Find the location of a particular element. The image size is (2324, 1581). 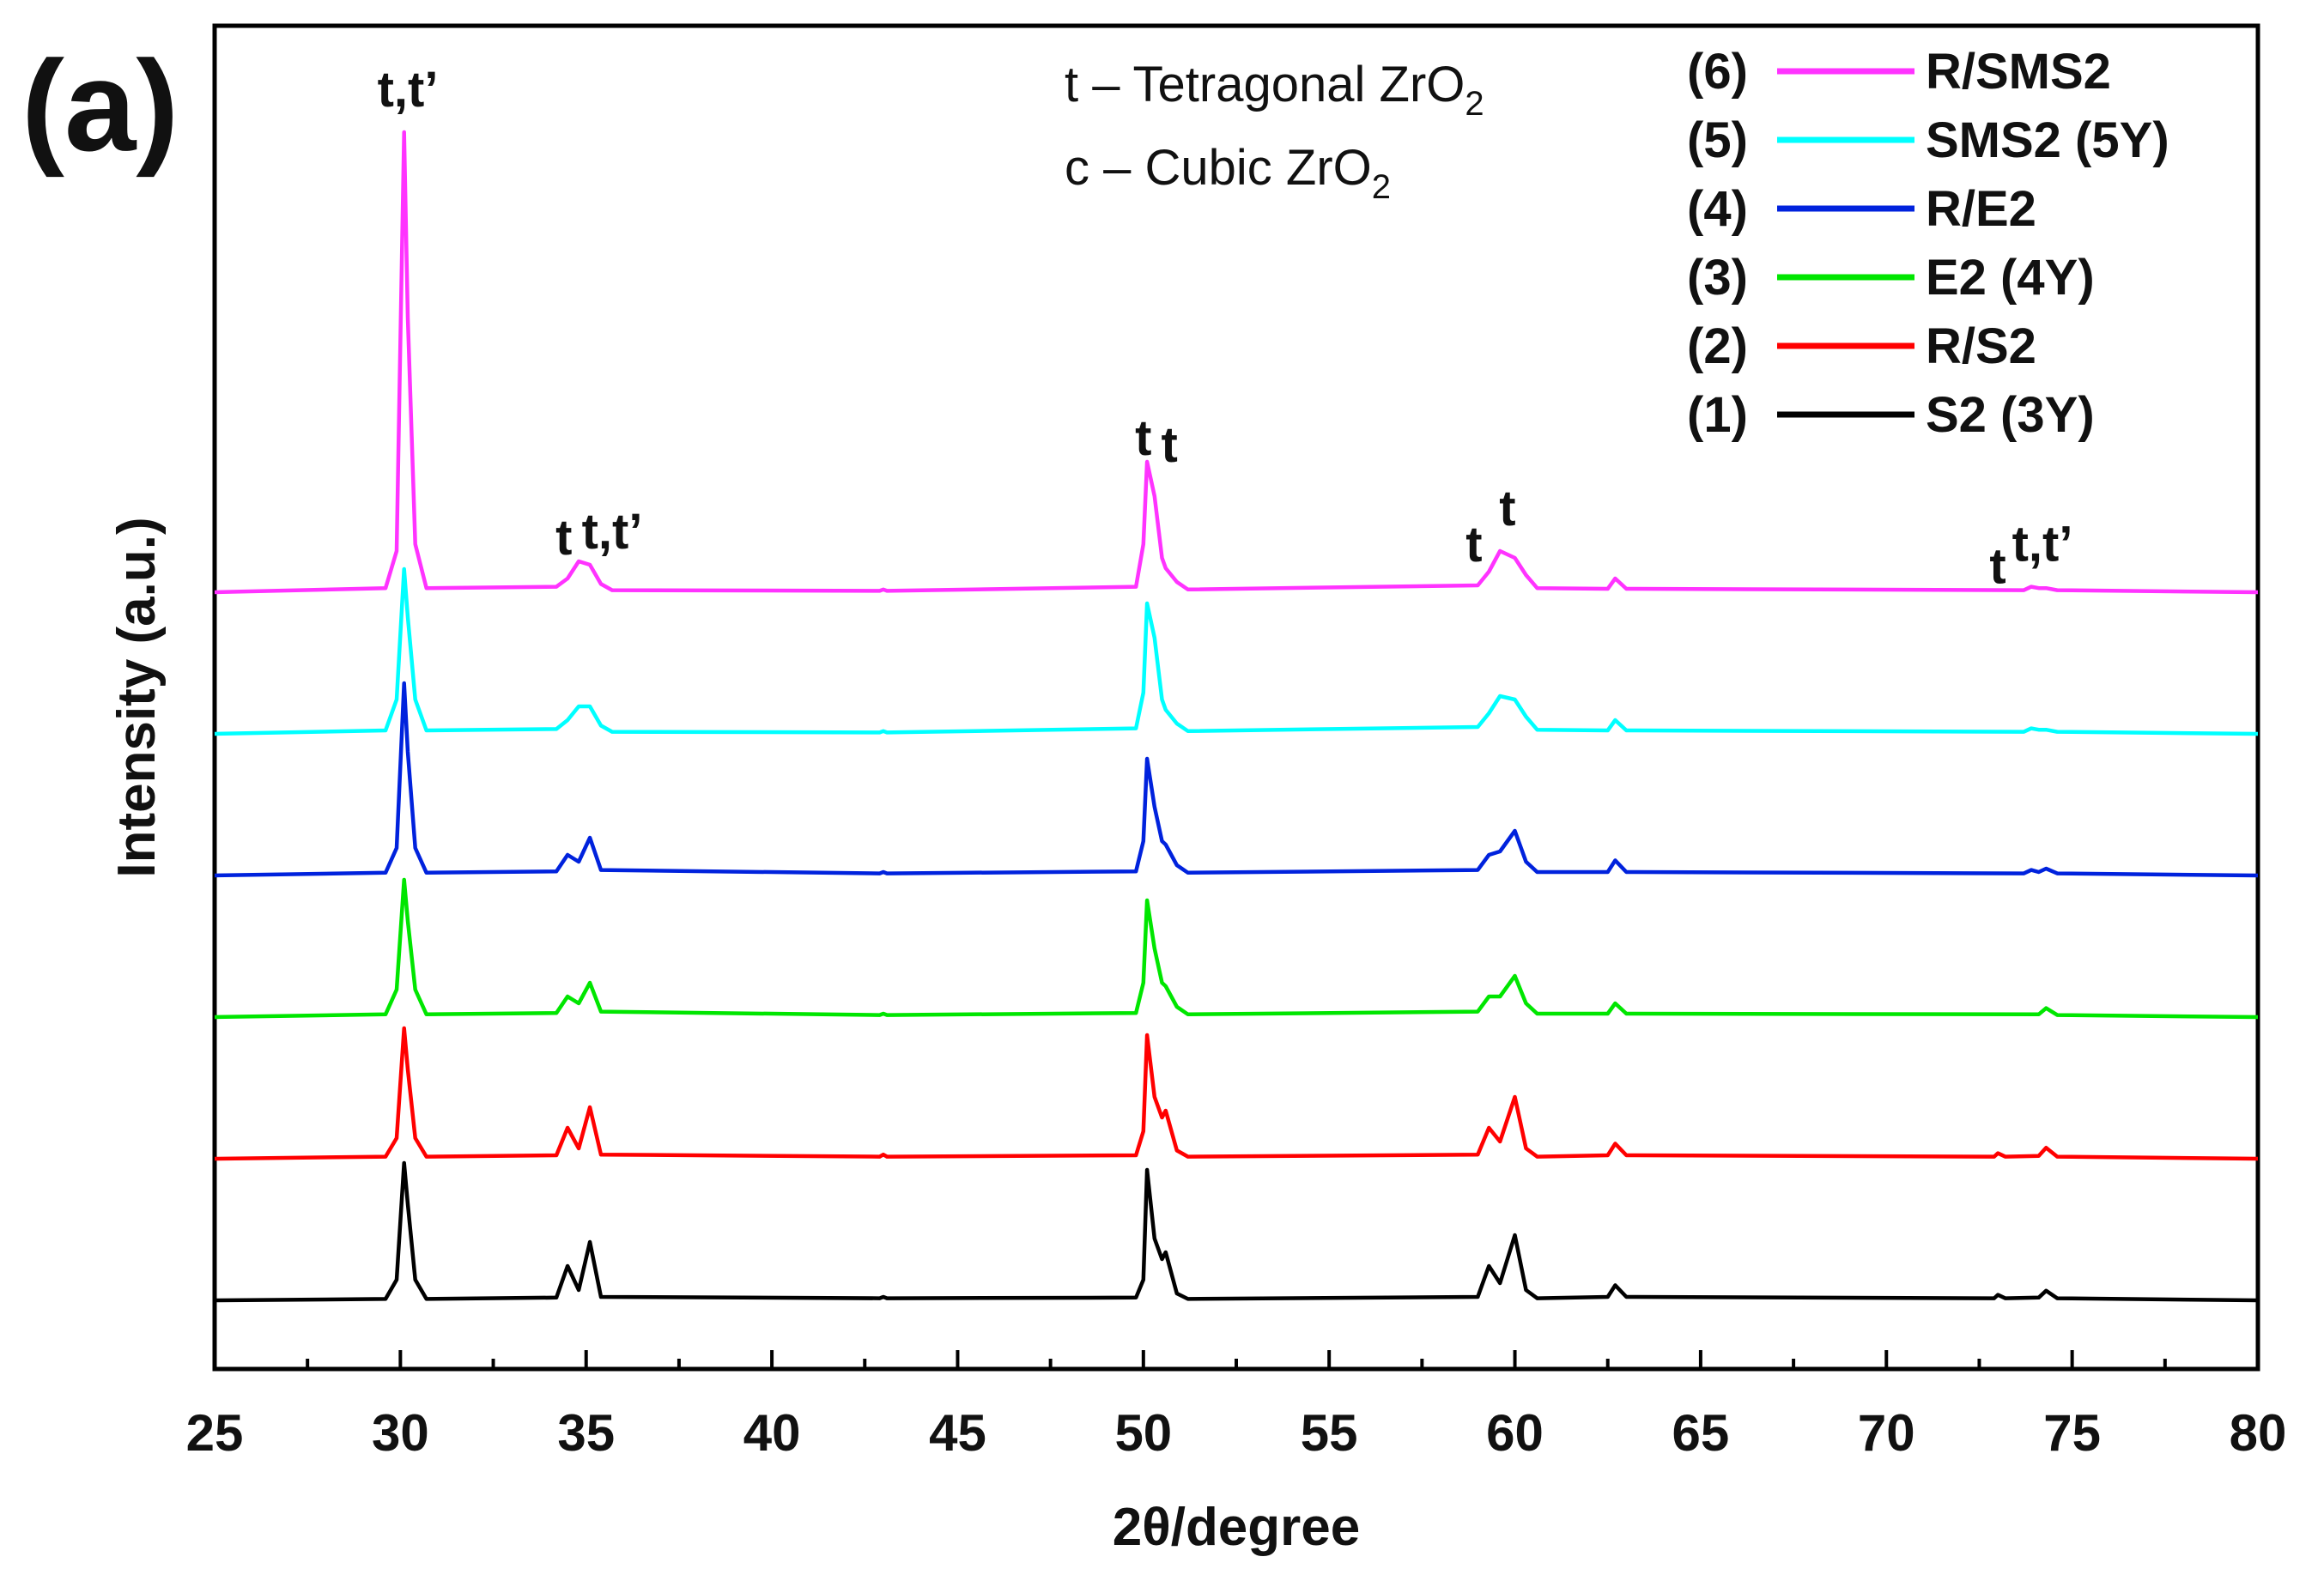

x-tick-label: 30 is located at coordinates (400, 1433).